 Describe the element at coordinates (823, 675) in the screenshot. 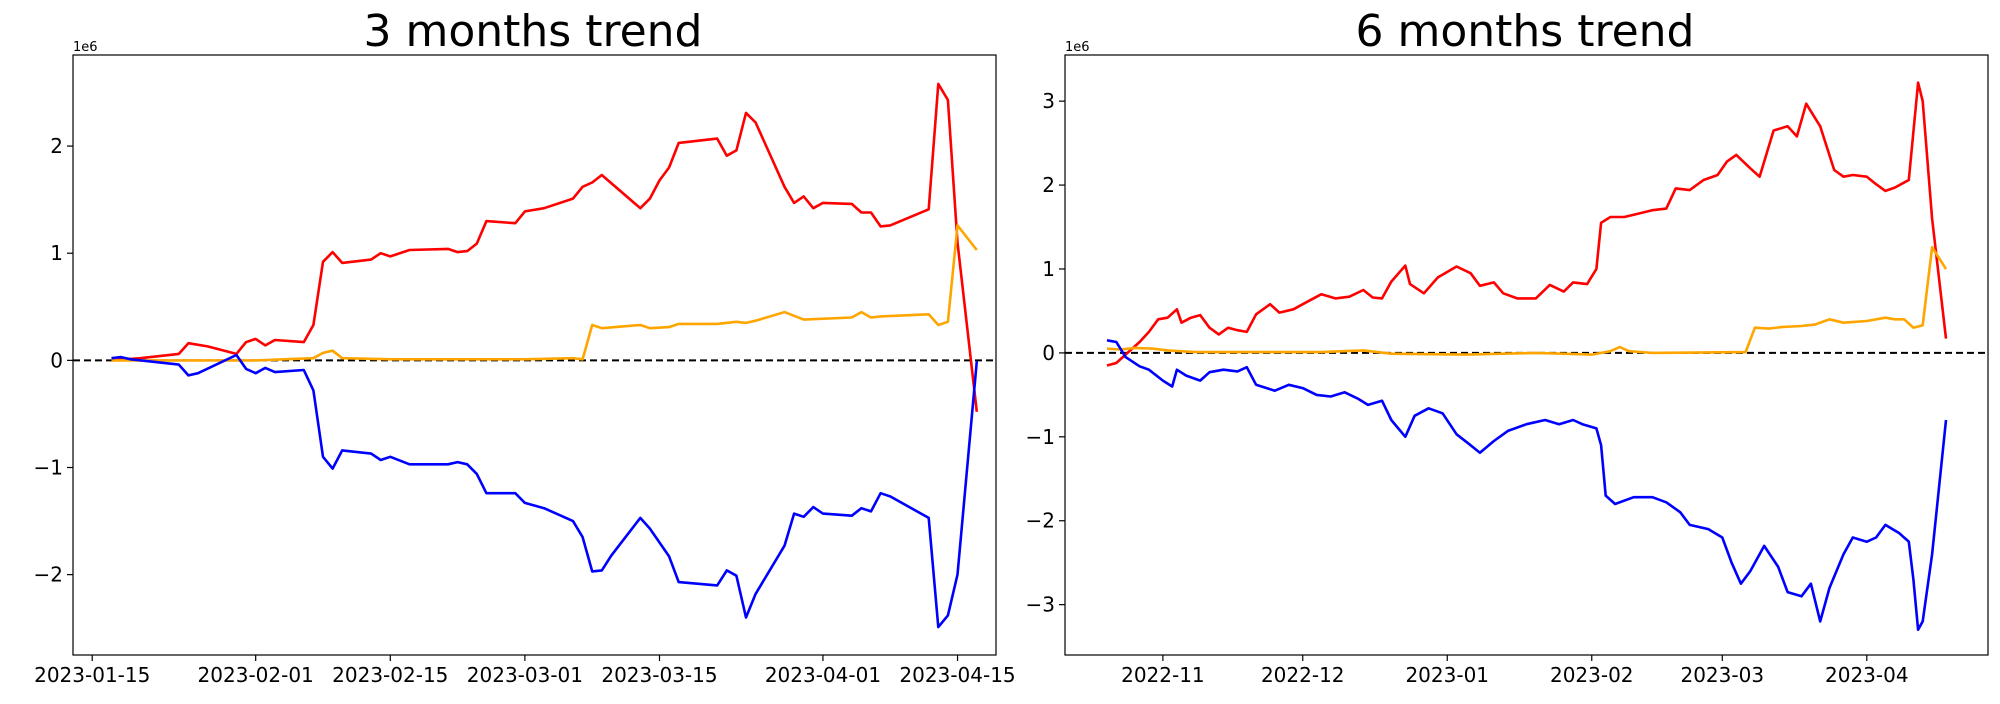

I see `x-tick-label: 2023-04-01` at that location.